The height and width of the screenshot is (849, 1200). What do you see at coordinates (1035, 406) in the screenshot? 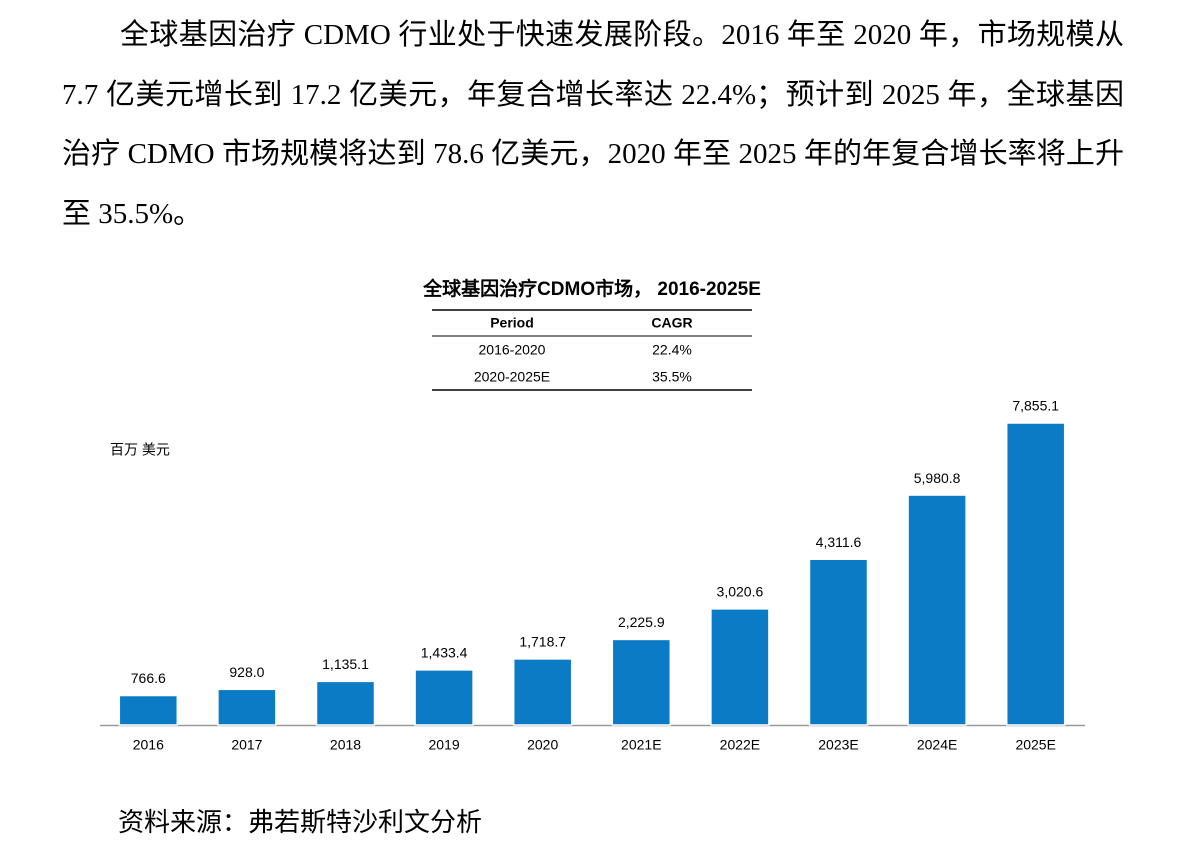
I see `data-label: 7,855.1` at bounding box center [1035, 406].